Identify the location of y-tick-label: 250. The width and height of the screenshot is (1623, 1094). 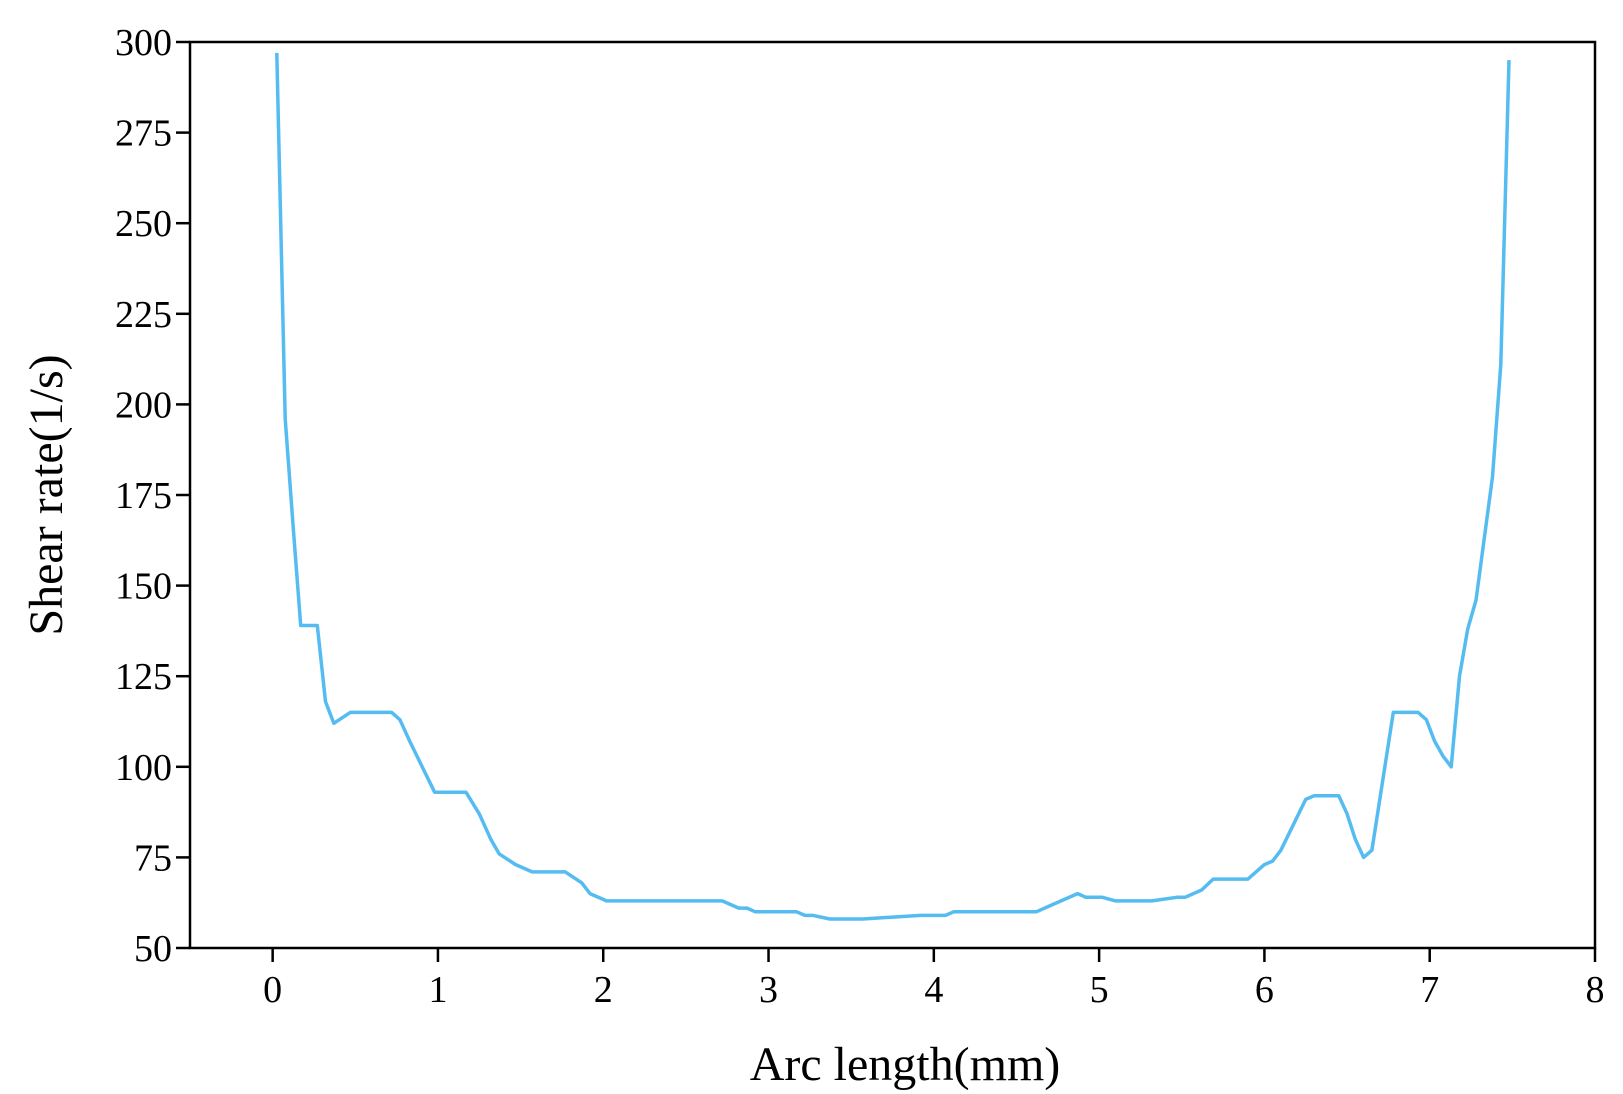
(143, 224).